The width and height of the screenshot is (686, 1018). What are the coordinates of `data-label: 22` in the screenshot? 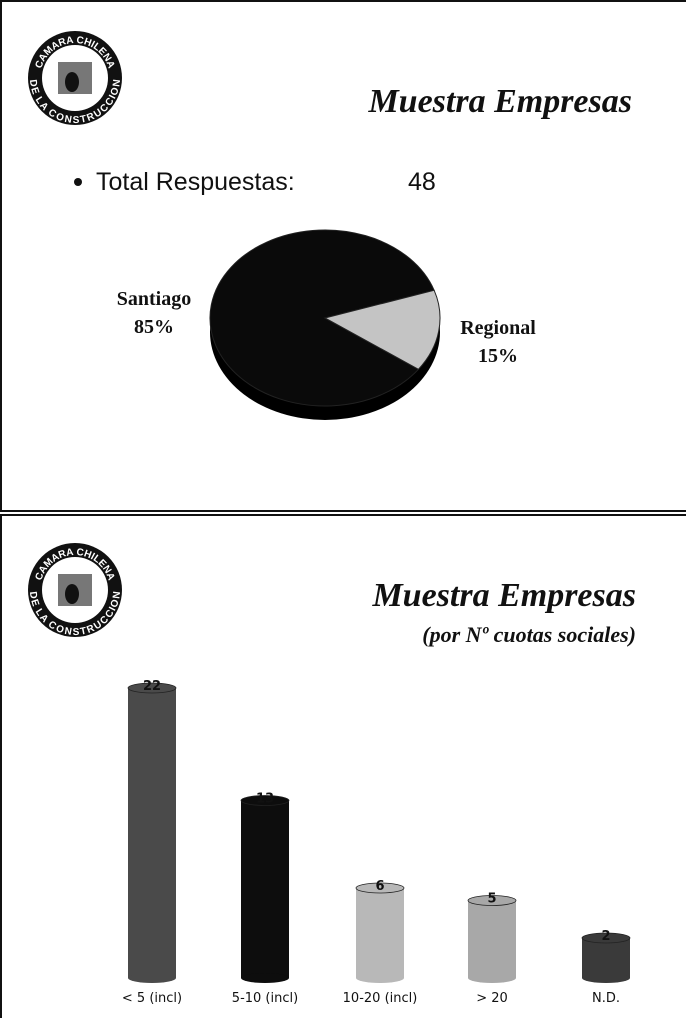 It's located at (152, 686).